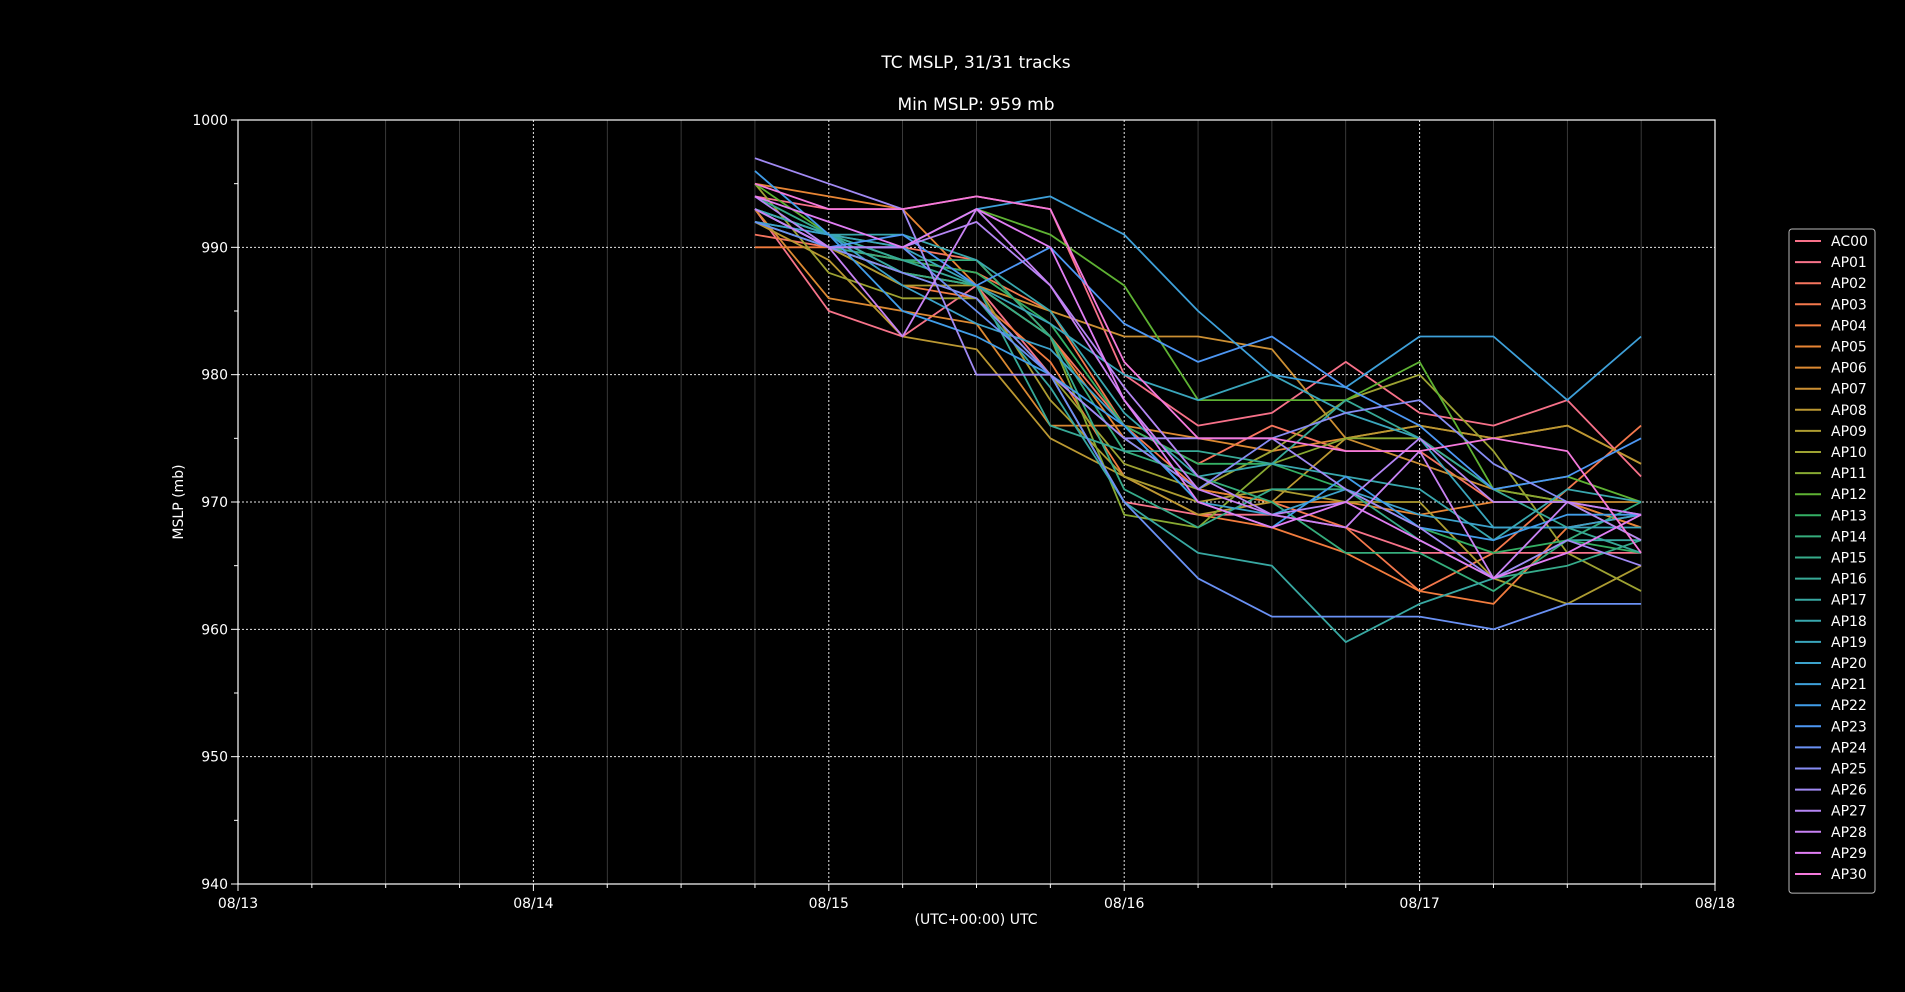 The width and height of the screenshot is (1905, 992). Describe the element at coordinates (1849, 432) in the screenshot. I see `legend-label: AP09` at that location.